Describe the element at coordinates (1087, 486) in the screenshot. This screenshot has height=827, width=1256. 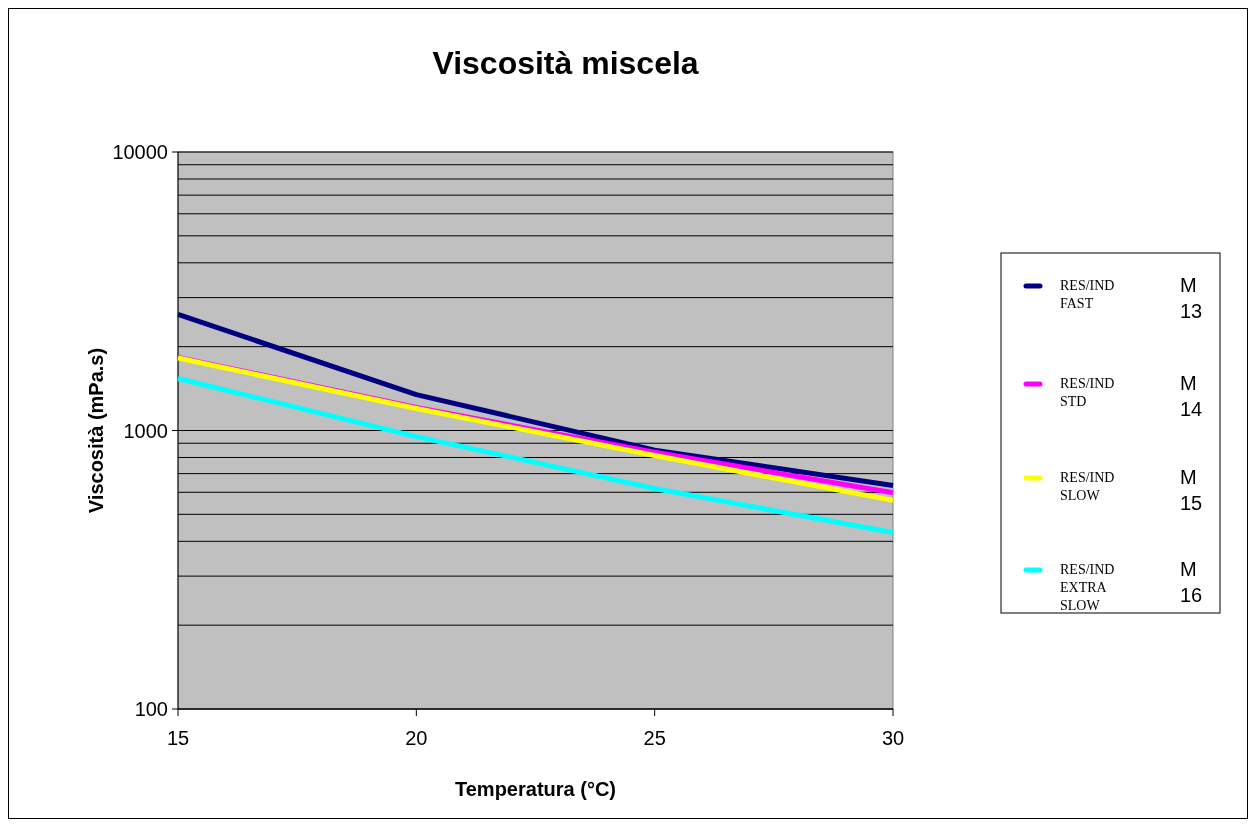
I see `legend-label: RES/IND SLOW` at that location.